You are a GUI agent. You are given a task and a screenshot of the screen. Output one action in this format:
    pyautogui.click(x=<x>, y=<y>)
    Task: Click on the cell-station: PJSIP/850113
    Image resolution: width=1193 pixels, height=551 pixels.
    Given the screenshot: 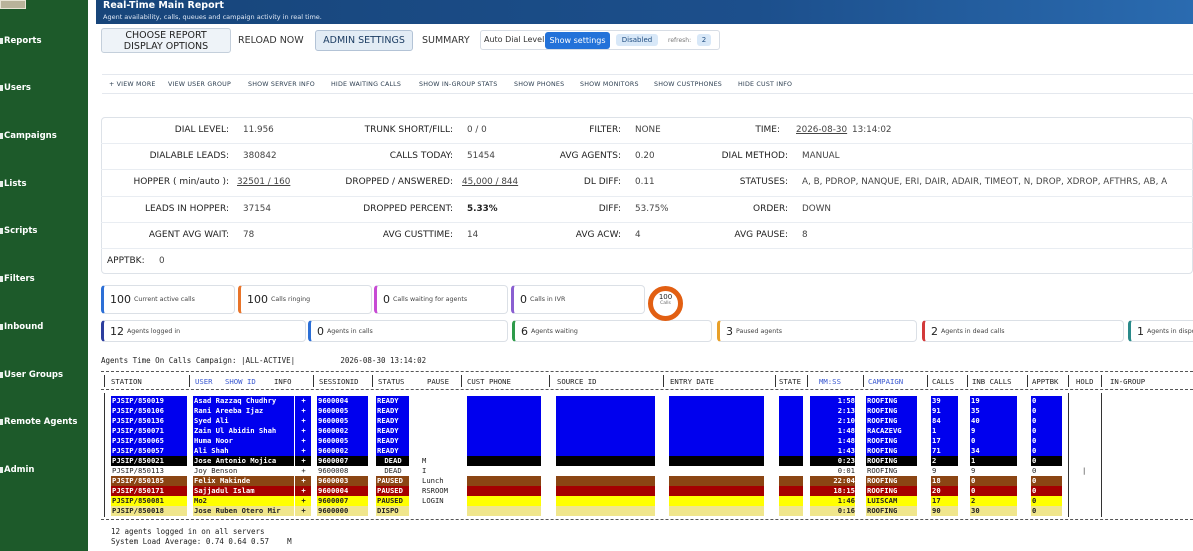 What is the action you would take?
    pyautogui.click(x=149, y=471)
    